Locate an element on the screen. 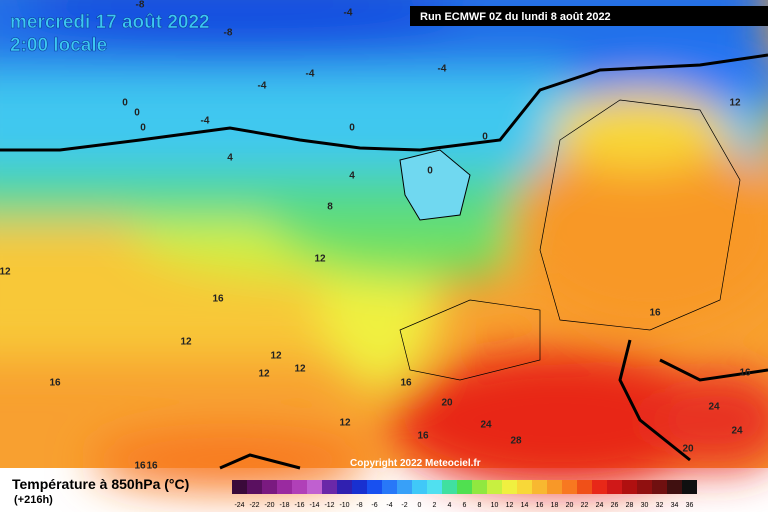  scale-tick-label: 14 is located at coordinates (525, 505).